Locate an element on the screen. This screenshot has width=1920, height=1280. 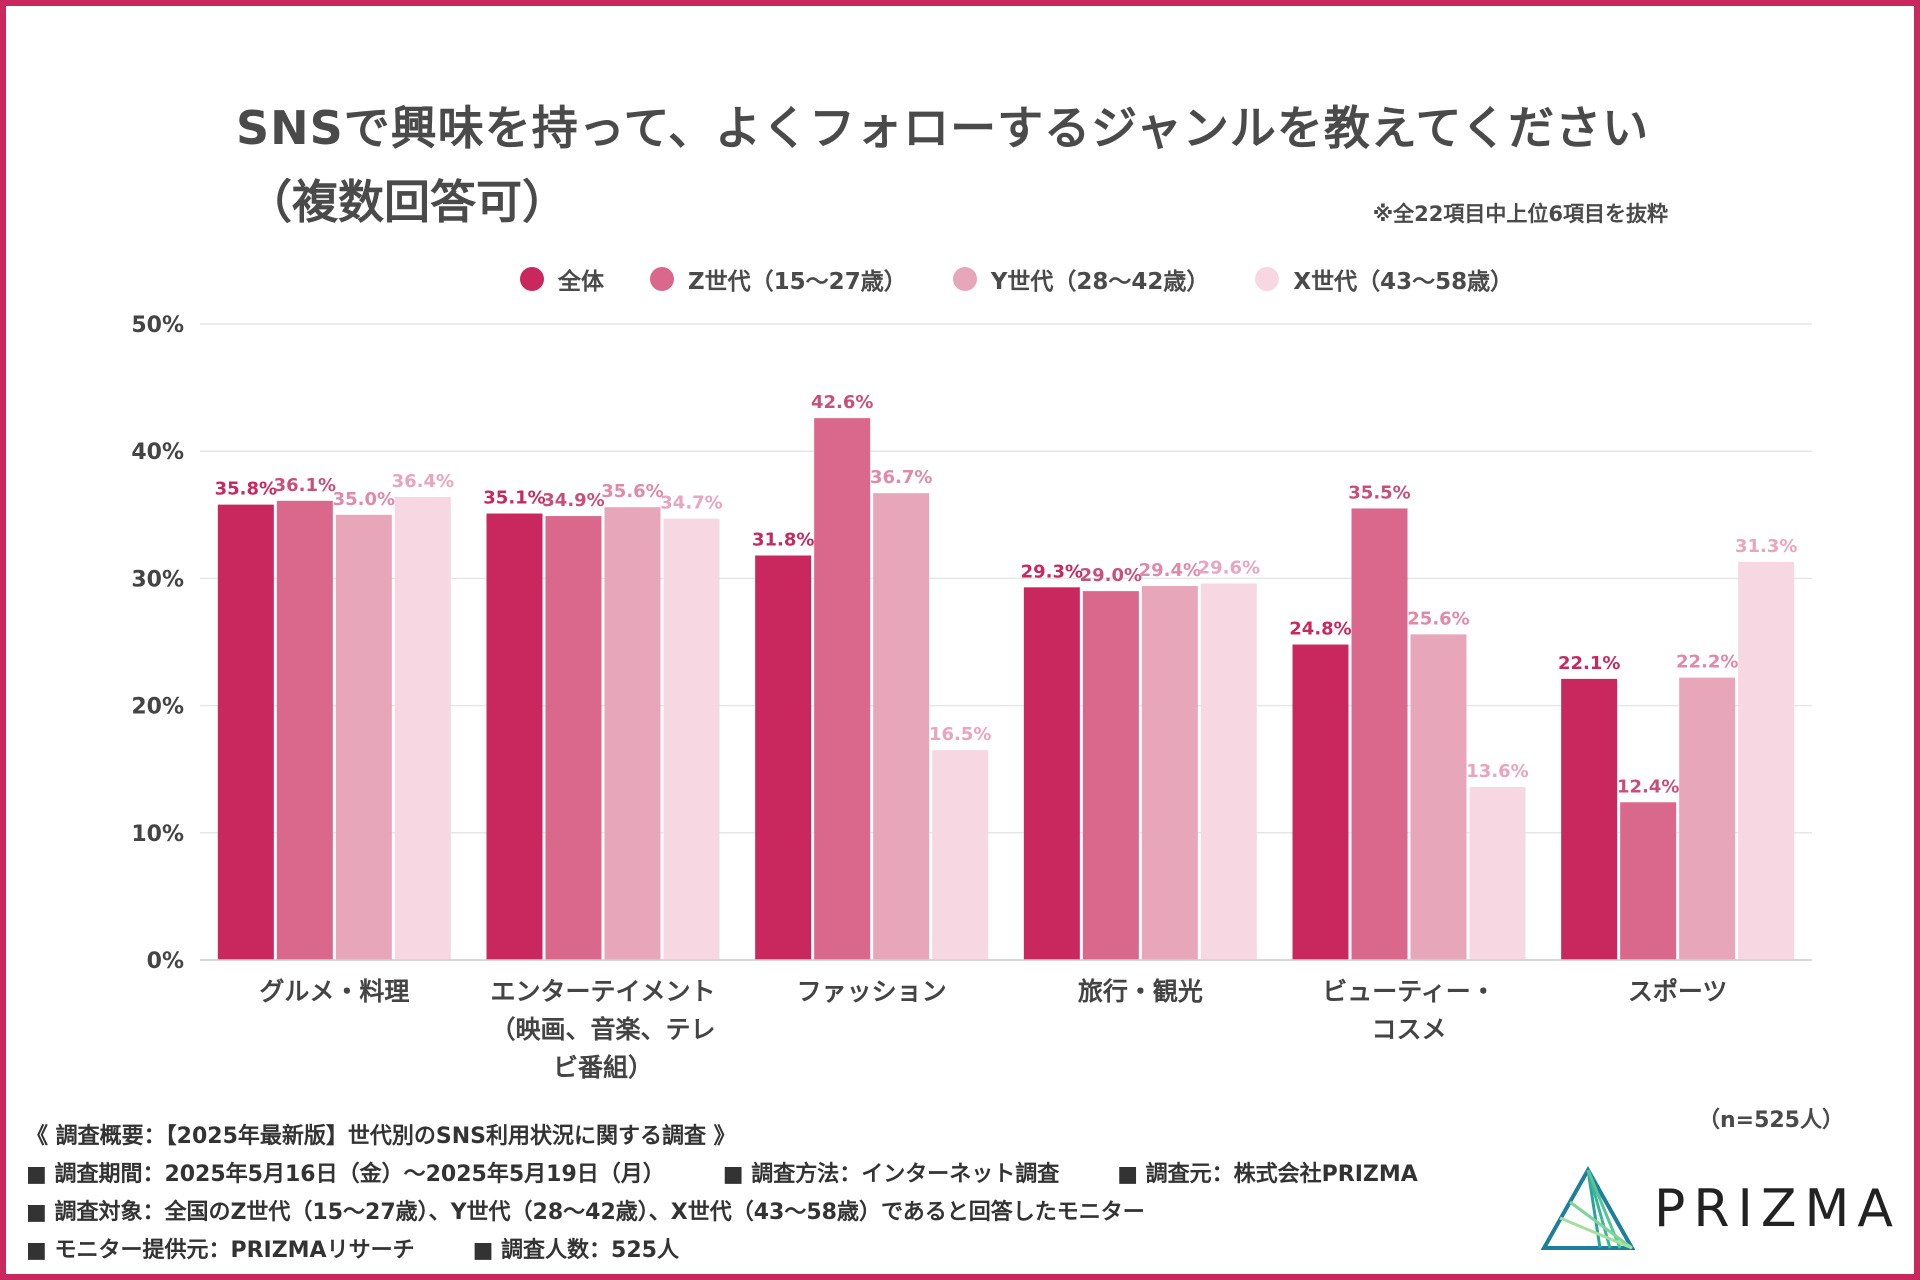
survey-count: ■ 調査人数：525人 is located at coordinates (575, 1250).